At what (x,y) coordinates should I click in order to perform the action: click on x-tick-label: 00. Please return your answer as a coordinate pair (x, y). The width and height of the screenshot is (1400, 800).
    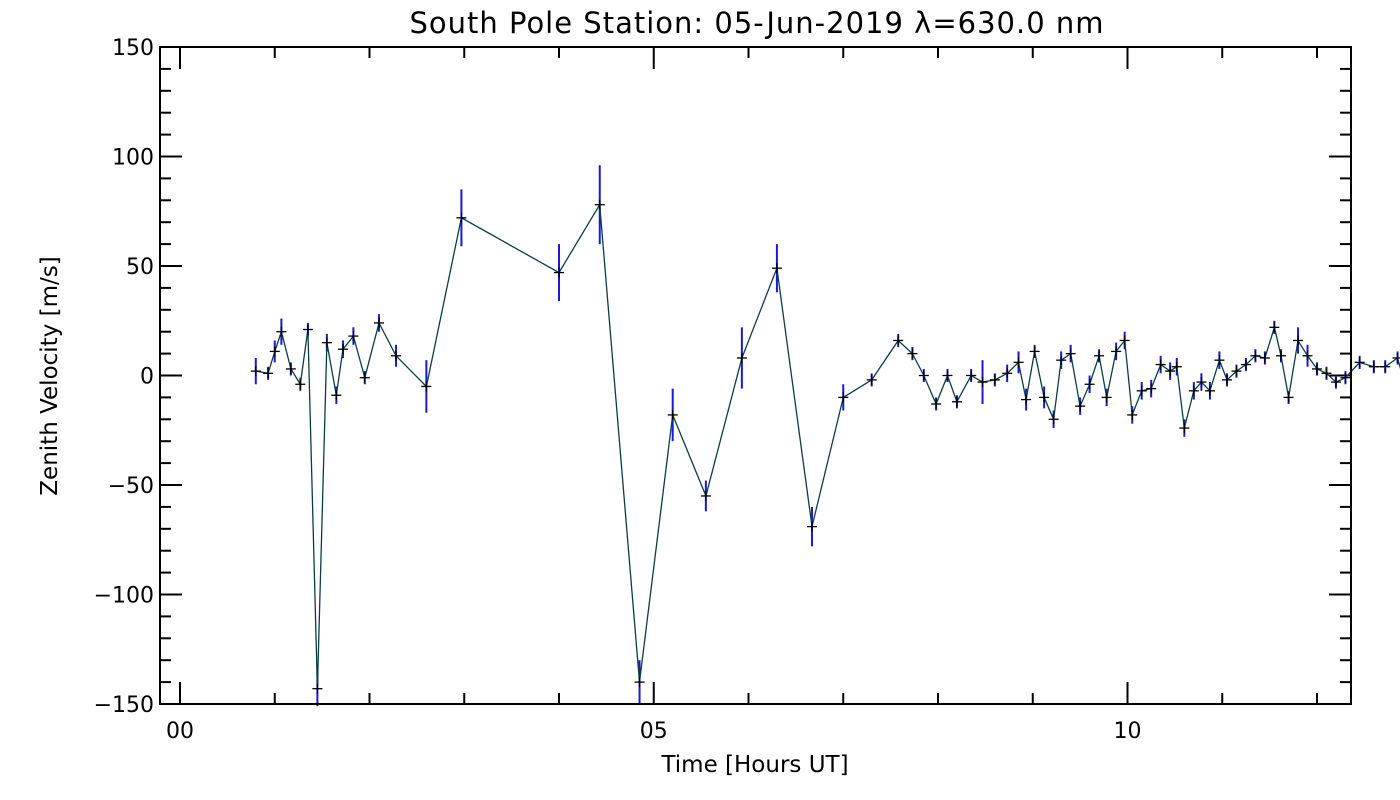
    Looking at the image, I should click on (180, 731).